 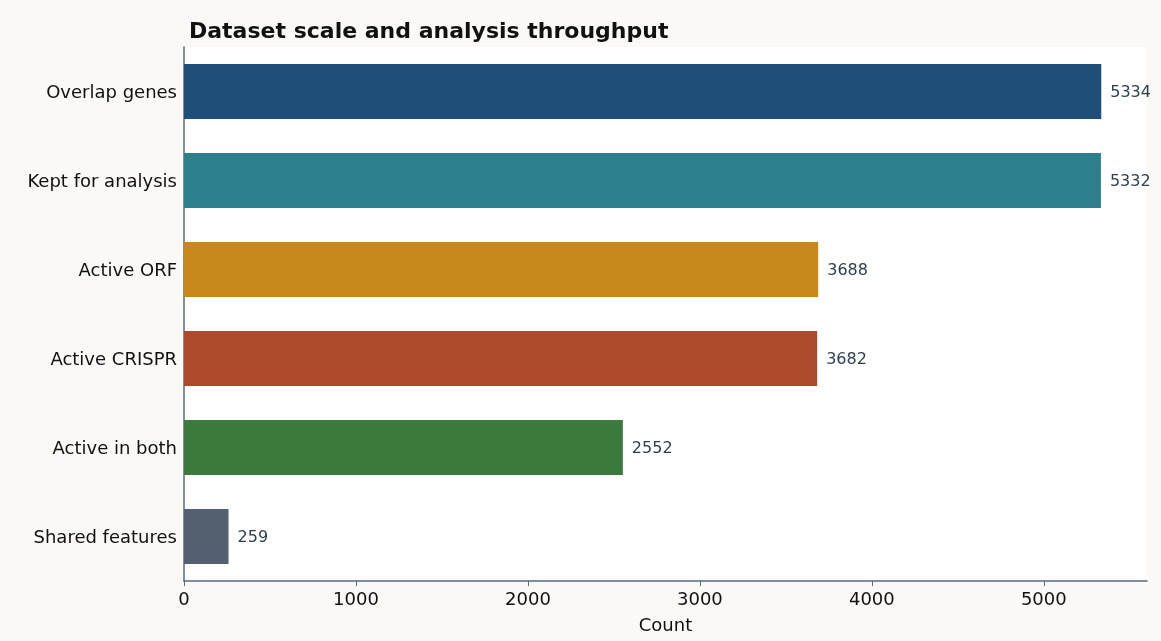 I want to click on data-label: 5334, so click(x=1130, y=91).